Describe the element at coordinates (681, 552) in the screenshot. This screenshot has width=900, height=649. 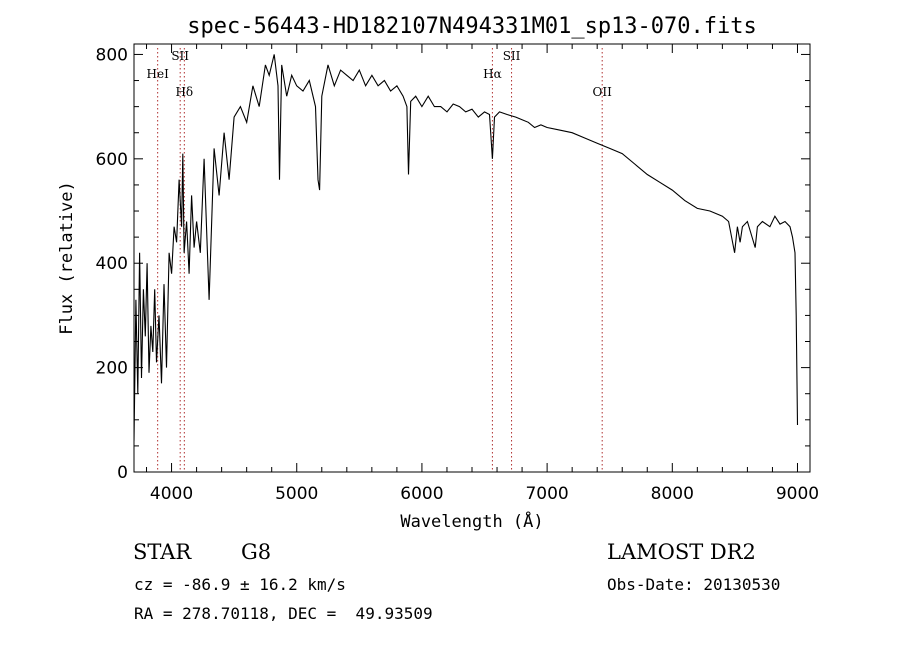
I see `survey-name: LAMOST DR2` at that location.